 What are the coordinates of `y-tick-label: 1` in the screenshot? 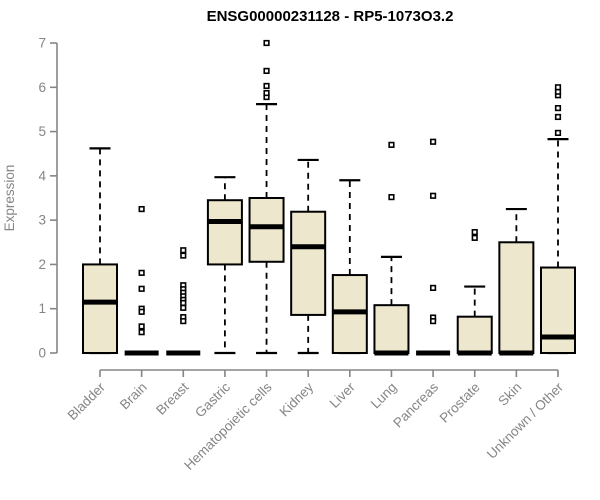 It's located at (42, 308).